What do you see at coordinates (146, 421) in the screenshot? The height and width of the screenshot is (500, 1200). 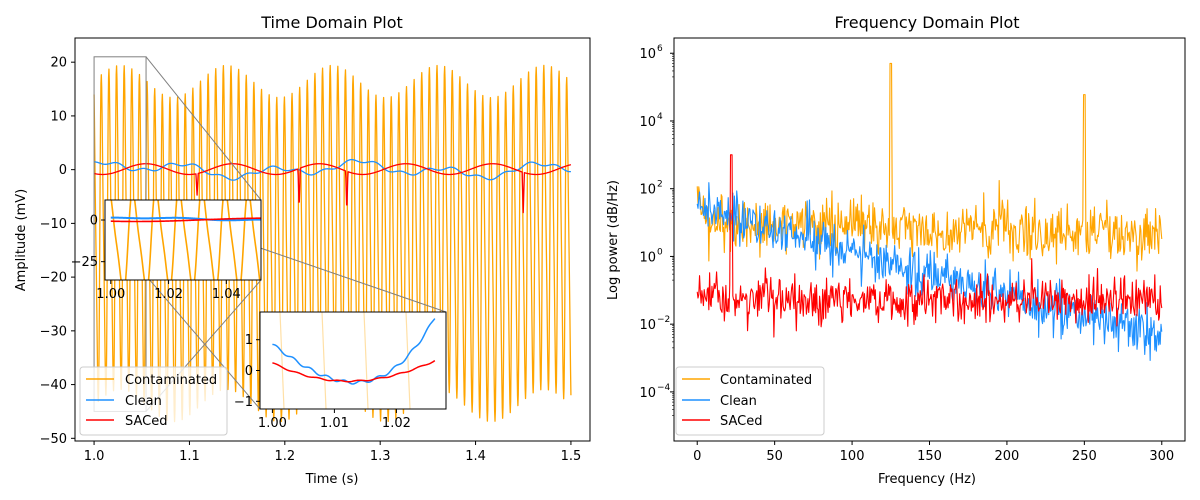 I see `legend-label-saced: SACed` at bounding box center [146, 421].